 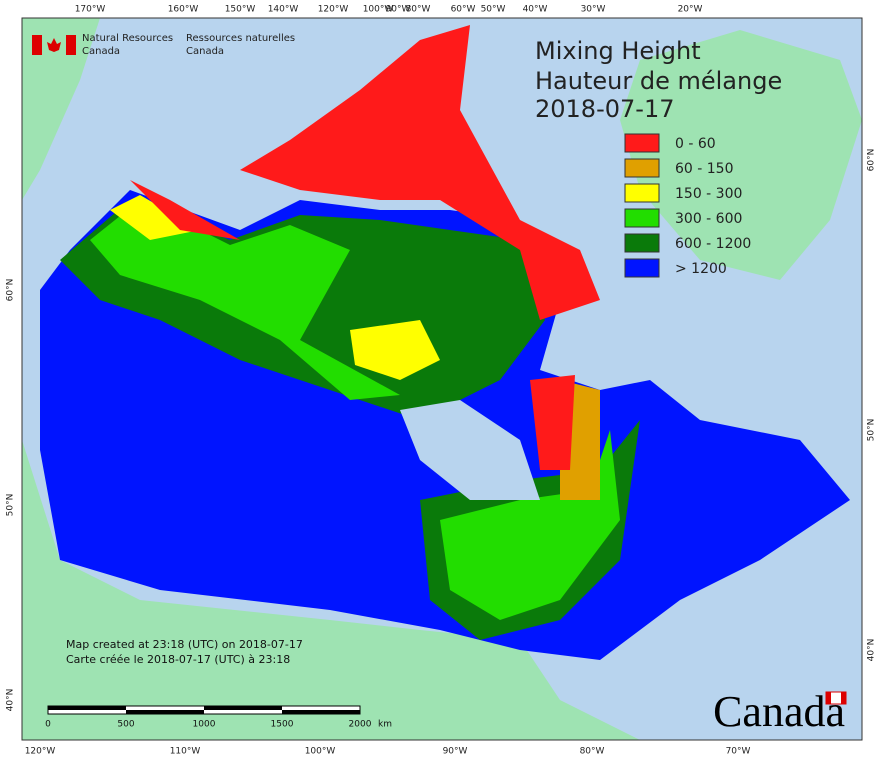 What do you see at coordinates (695, 144) in the screenshot?
I see `legend-label: 0 - 60` at bounding box center [695, 144].